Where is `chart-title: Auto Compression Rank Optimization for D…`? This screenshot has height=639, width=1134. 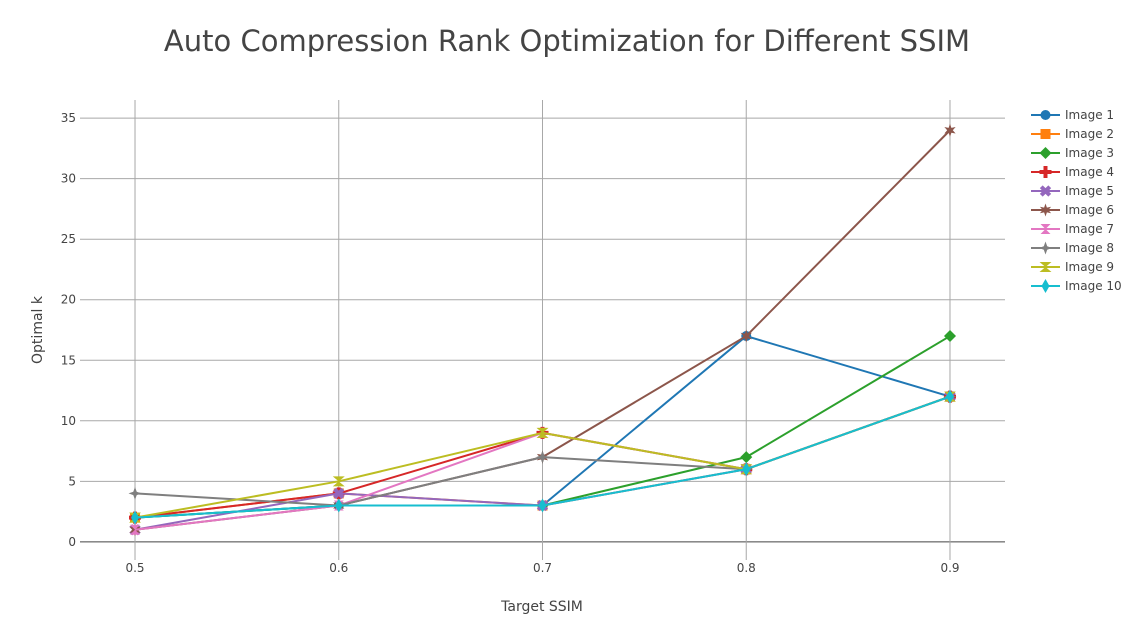 chart-title: Auto Compression Rank Optimization for D… is located at coordinates (567, 41).